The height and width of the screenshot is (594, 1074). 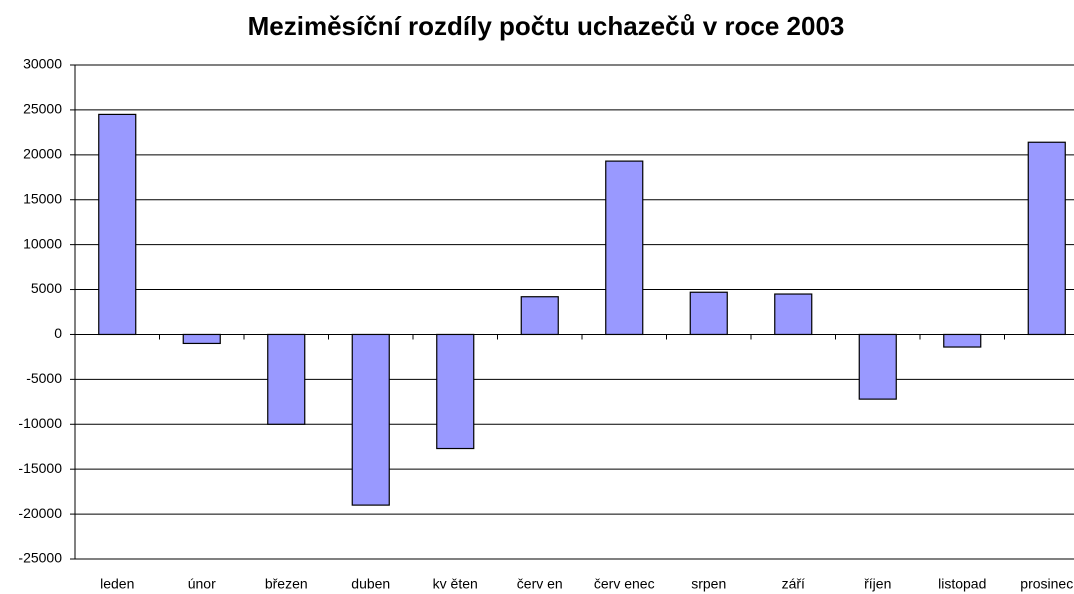 What do you see at coordinates (40, 558) in the screenshot?
I see `y-tick-label: -25000` at bounding box center [40, 558].